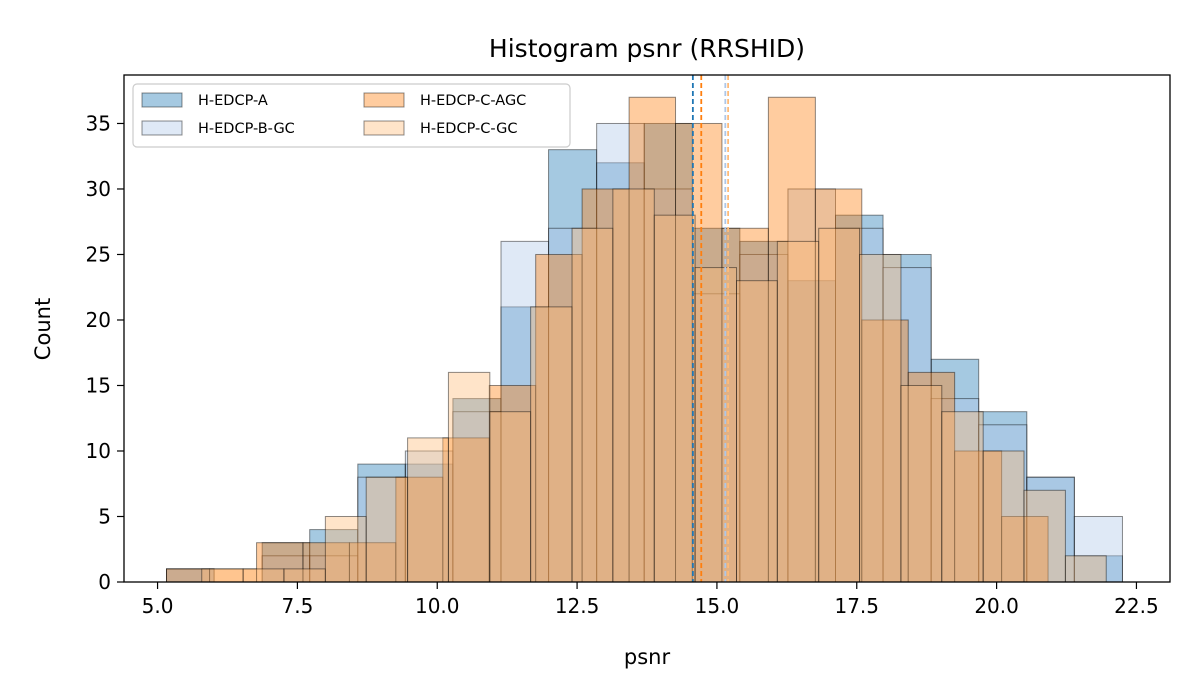  I want to click on x-axis-label: psnr, so click(647, 657).